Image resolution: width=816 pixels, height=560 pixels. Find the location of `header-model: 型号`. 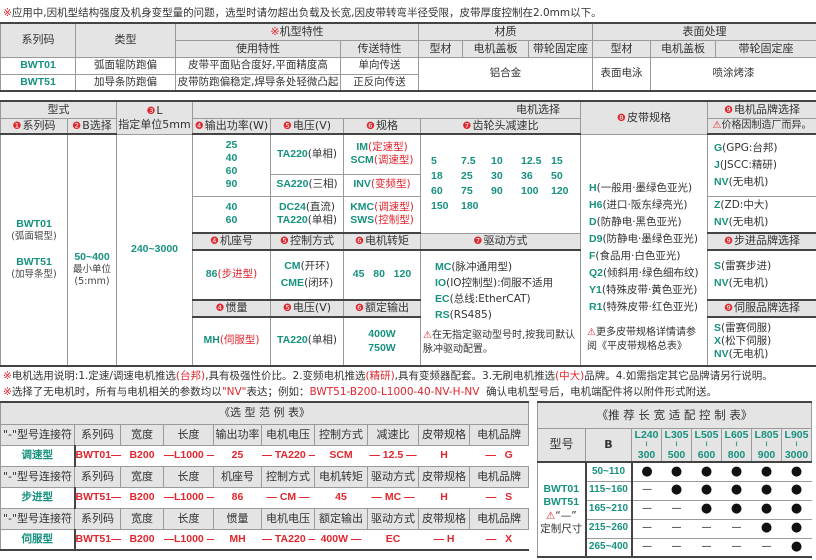

header-model: 型号 is located at coordinates (561, 445).